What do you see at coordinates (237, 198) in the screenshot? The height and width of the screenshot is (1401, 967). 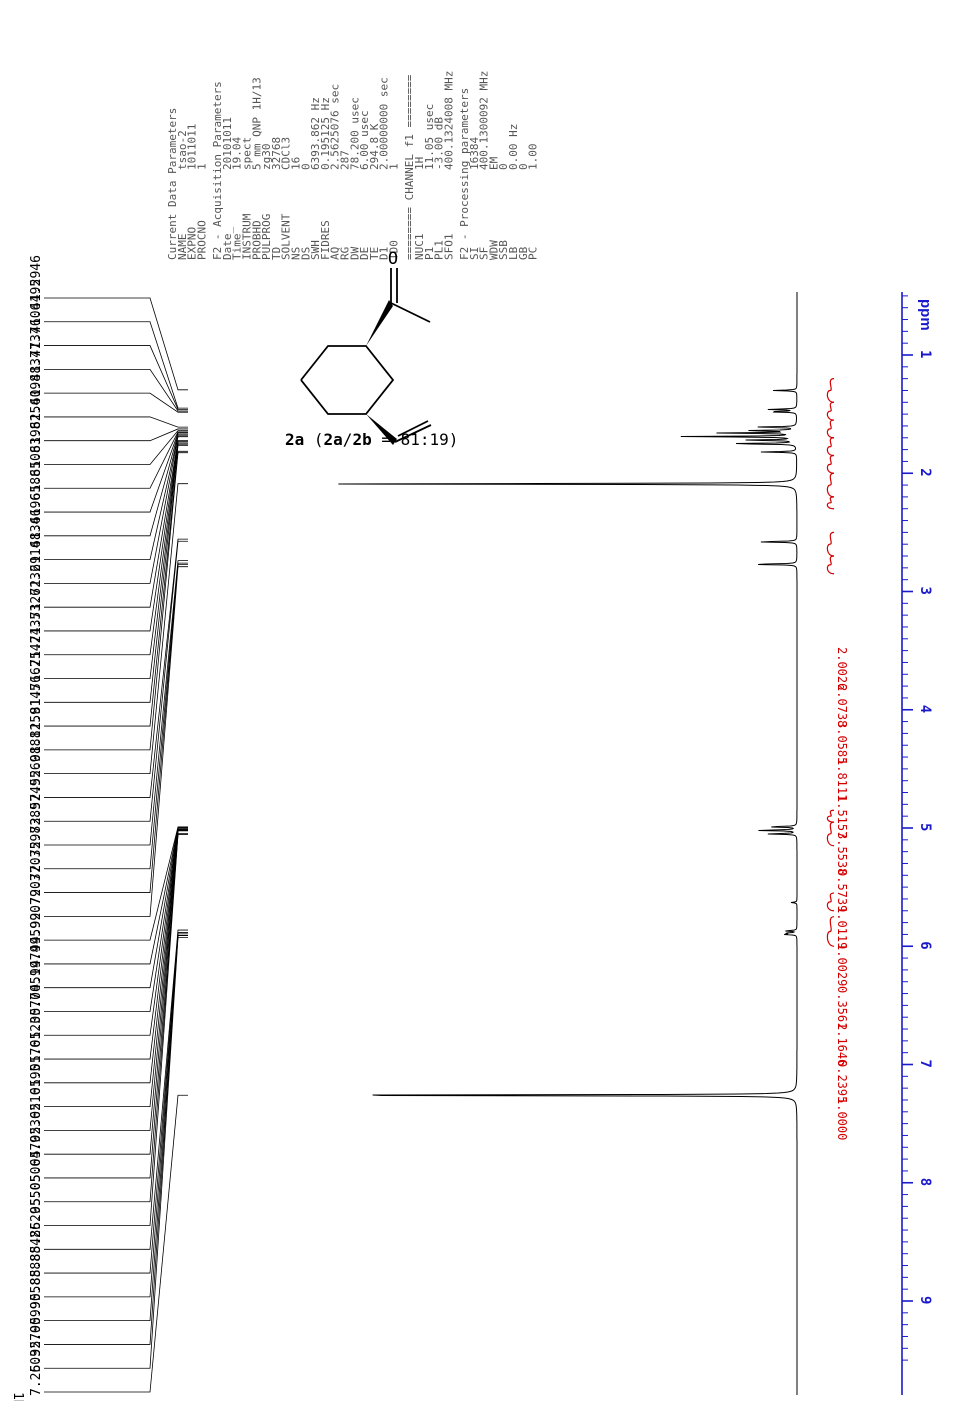 I see `parameter-line: Time19.04` at bounding box center [237, 198].